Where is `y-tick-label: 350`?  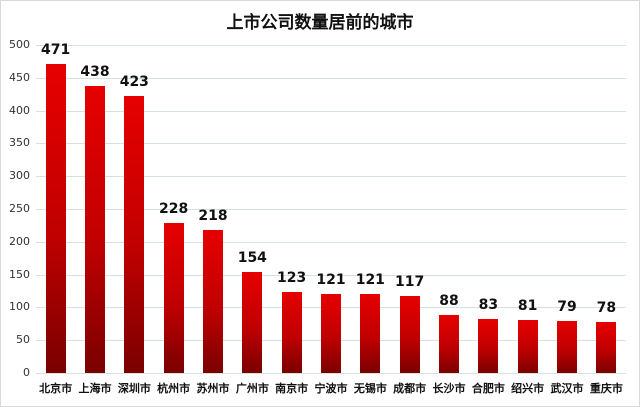 y-tick-label: 350 is located at coordinates (19, 143).